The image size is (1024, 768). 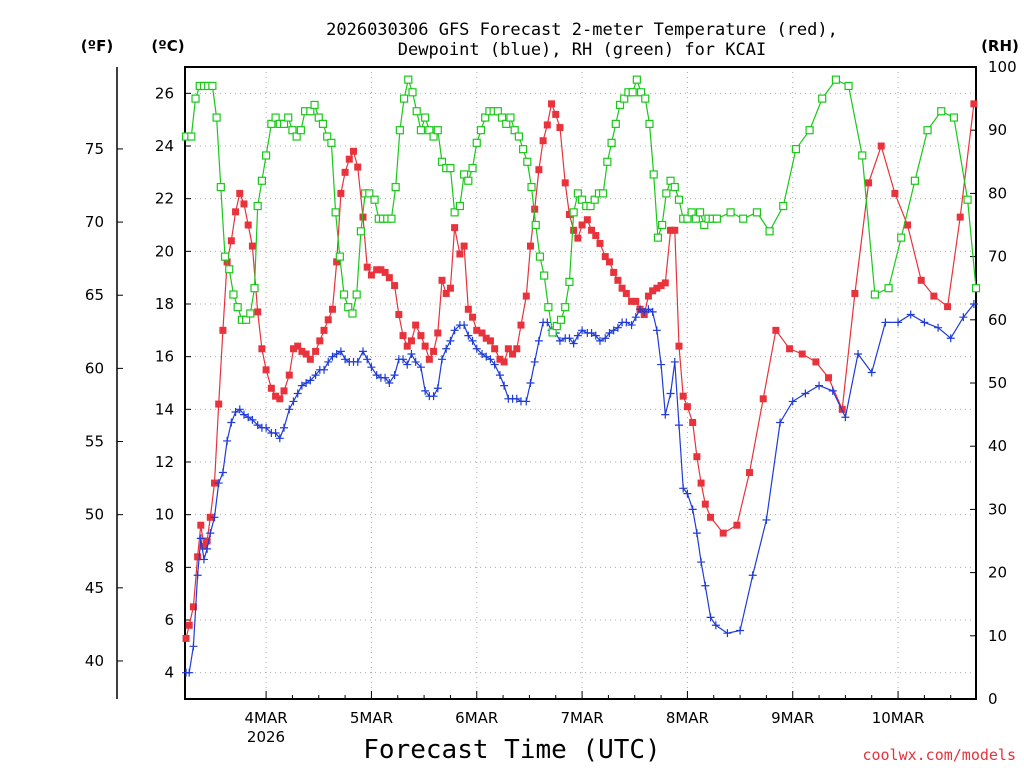 I want to click on credit-text: coolwx.com/models, so click(x=939, y=755).